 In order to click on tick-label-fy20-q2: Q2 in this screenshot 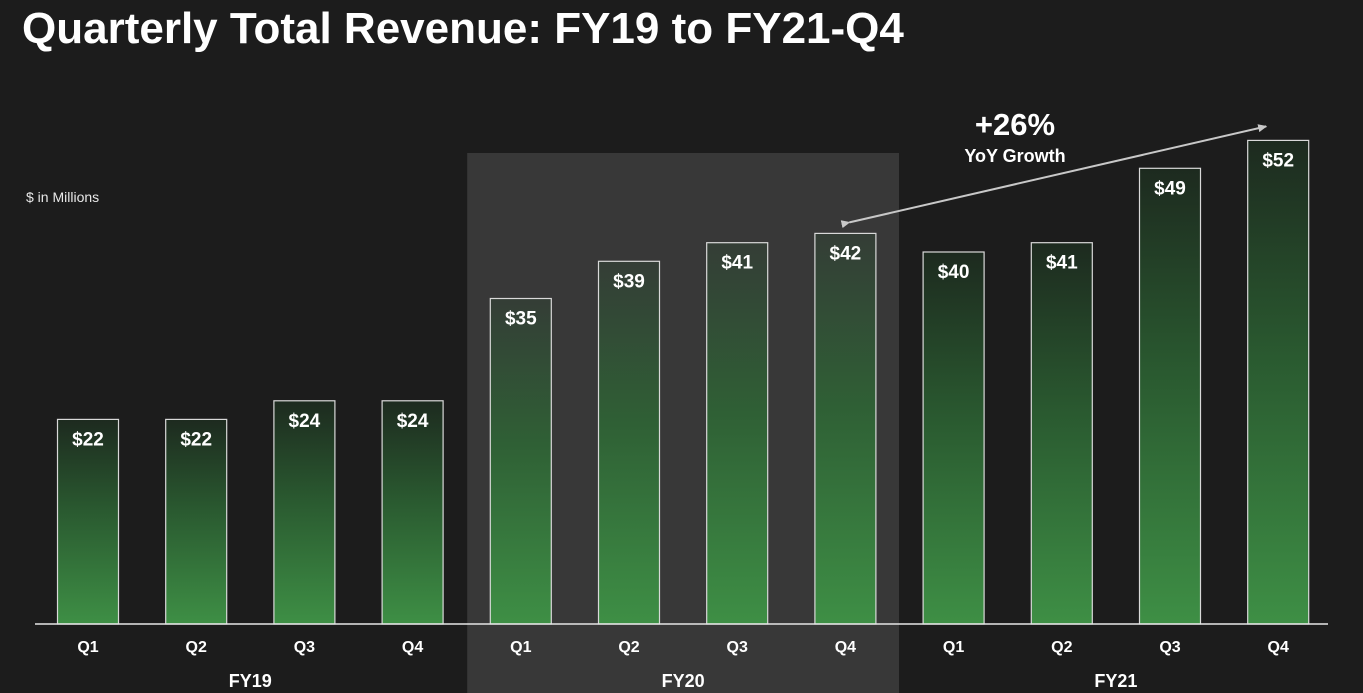, I will do `click(628, 647)`.